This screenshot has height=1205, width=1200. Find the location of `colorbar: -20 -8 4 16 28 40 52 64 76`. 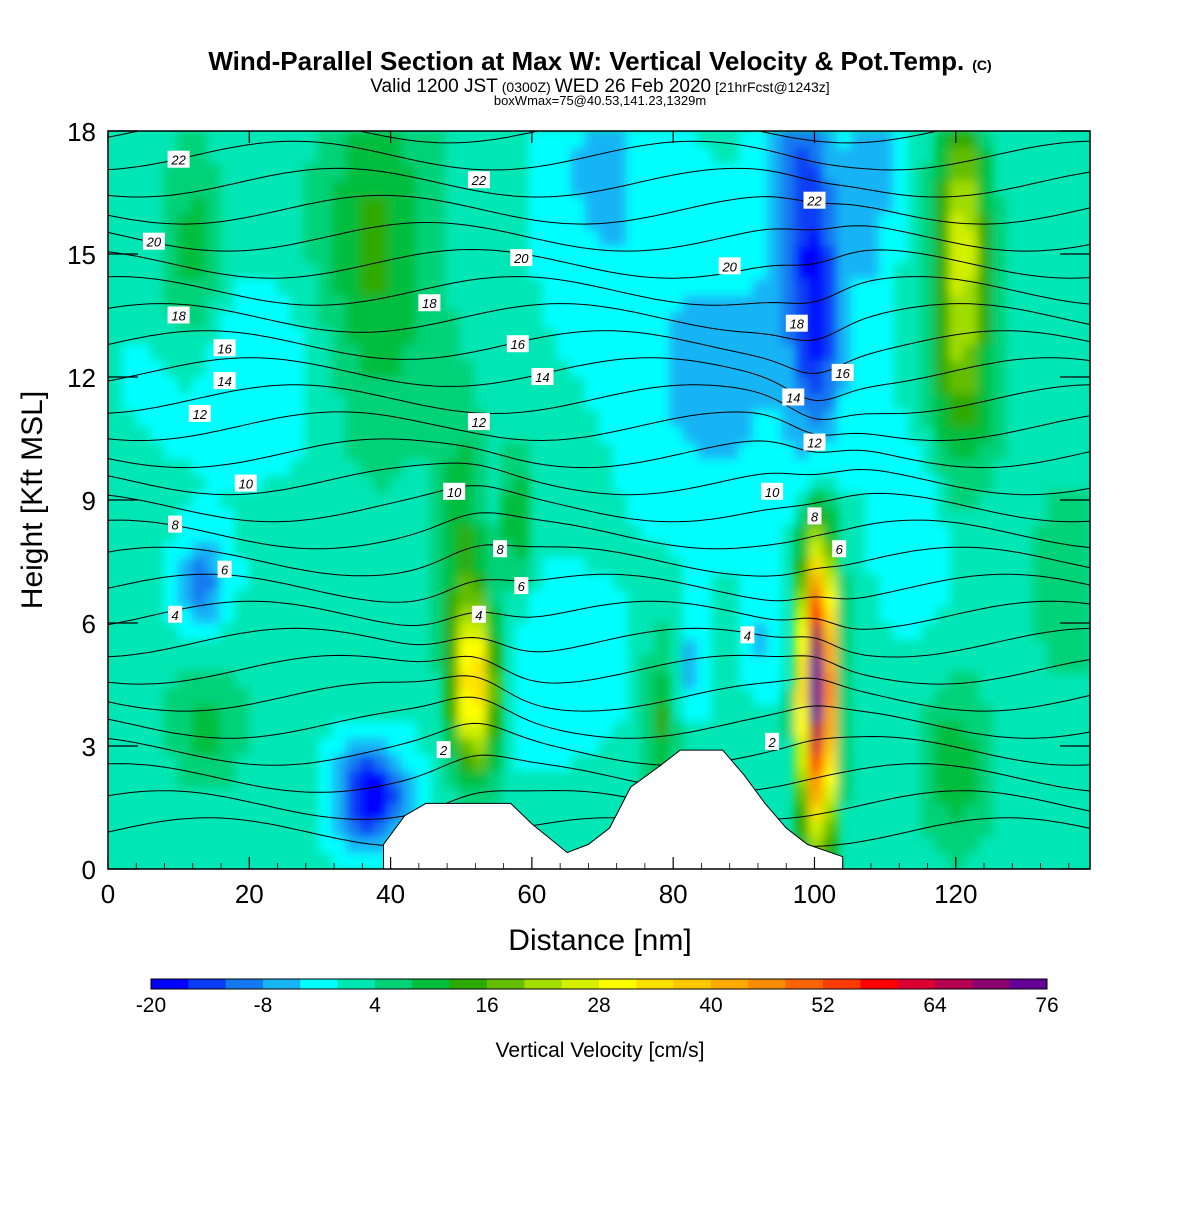

colorbar: -20 -8 4 16 28 40 52 64 76 is located at coordinates (597, 997).